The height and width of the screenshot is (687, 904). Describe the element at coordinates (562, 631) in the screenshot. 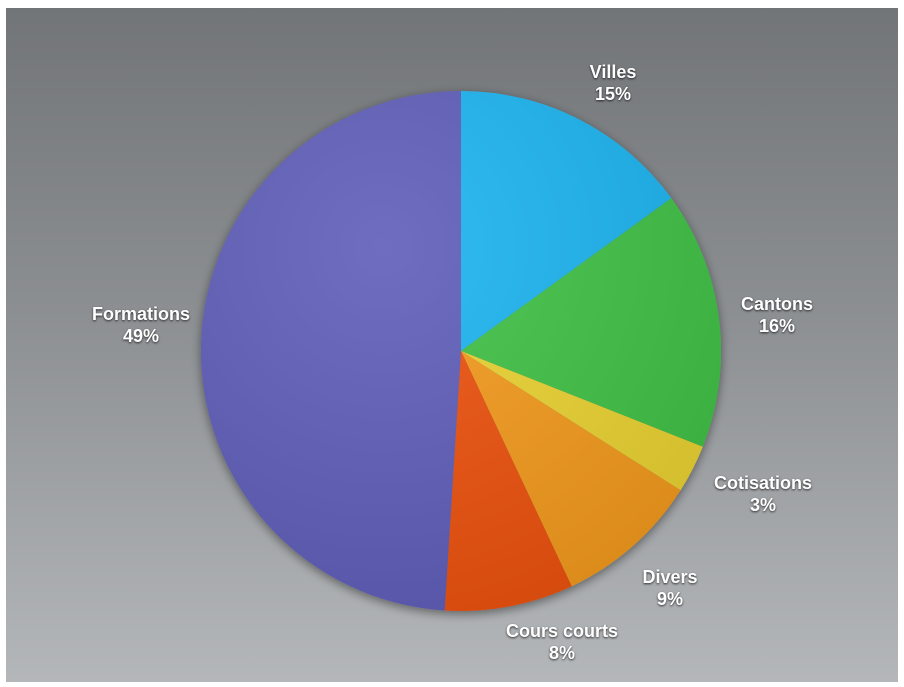

I see `slice-label-name: Cours courts` at that location.